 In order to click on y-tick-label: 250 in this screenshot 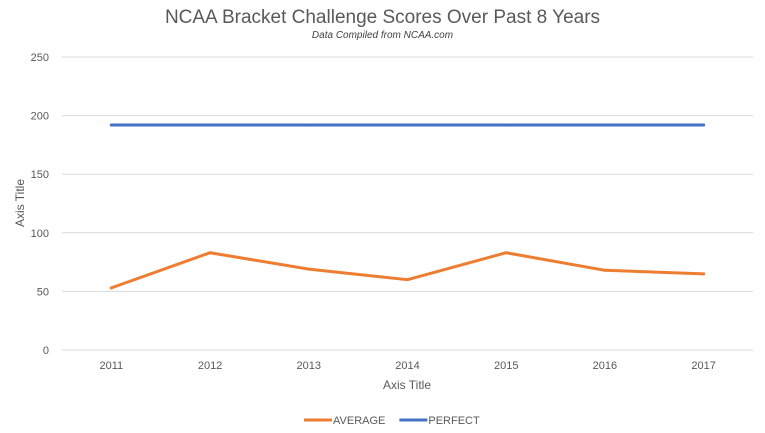, I will do `click(40, 58)`.